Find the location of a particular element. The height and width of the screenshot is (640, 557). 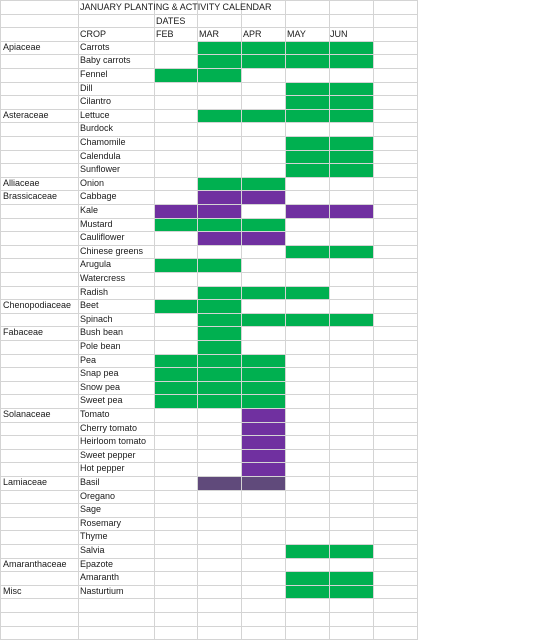

crop-label: Kale is located at coordinates (89, 210).